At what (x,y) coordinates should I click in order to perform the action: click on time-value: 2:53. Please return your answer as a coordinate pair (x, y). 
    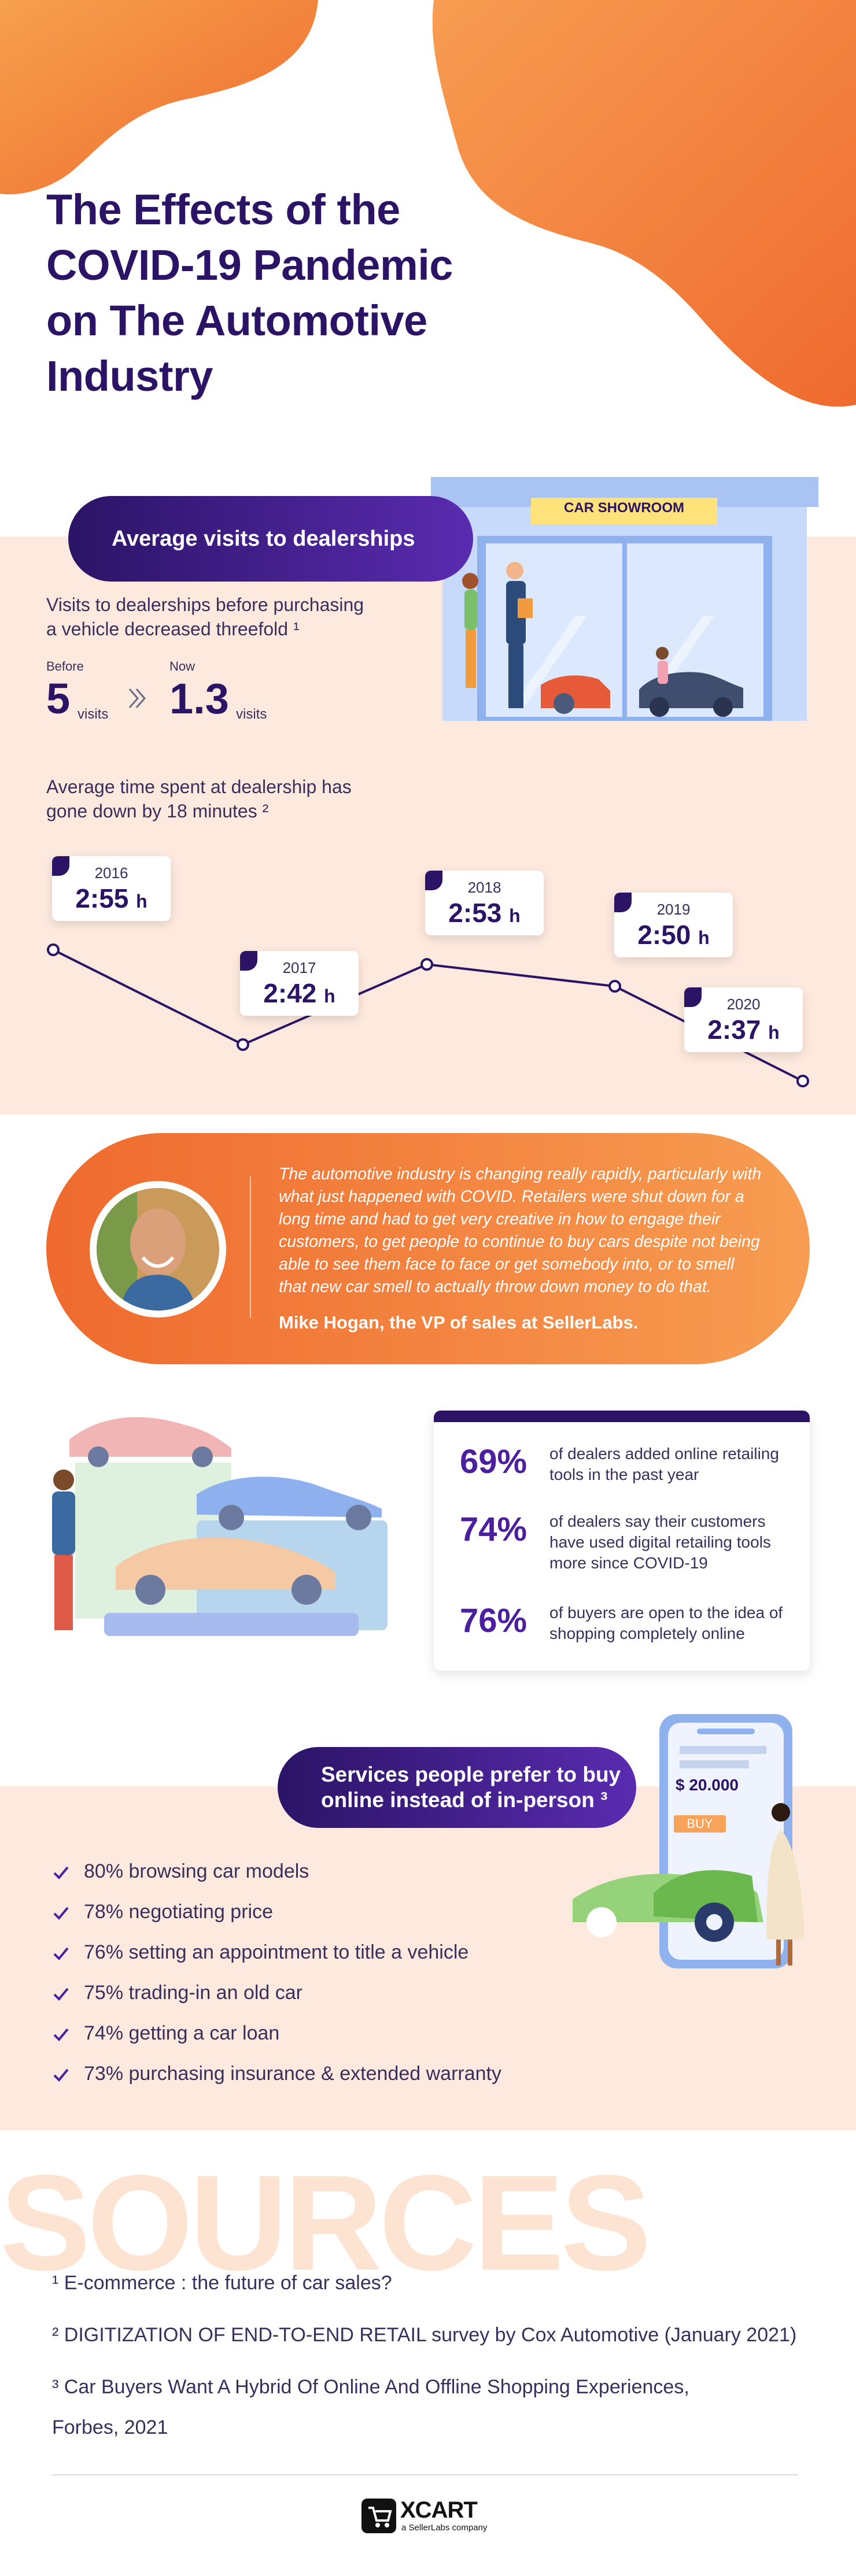
    Looking at the image, I should click on (475, 913).